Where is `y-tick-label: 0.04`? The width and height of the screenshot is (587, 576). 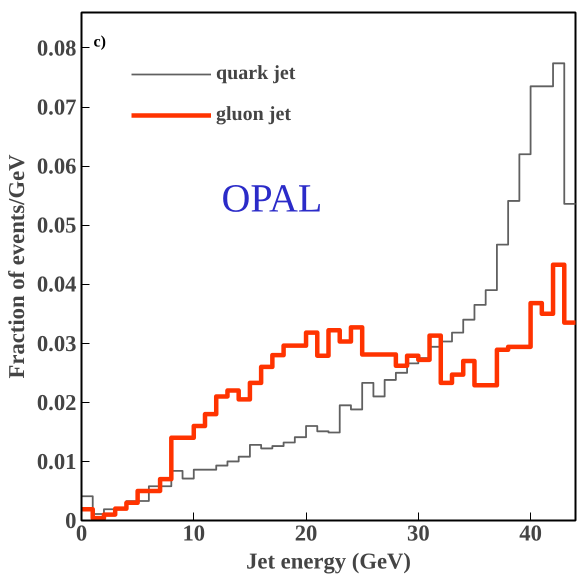
y-tick-label: 0.04 is located at coordinates (56, 284).